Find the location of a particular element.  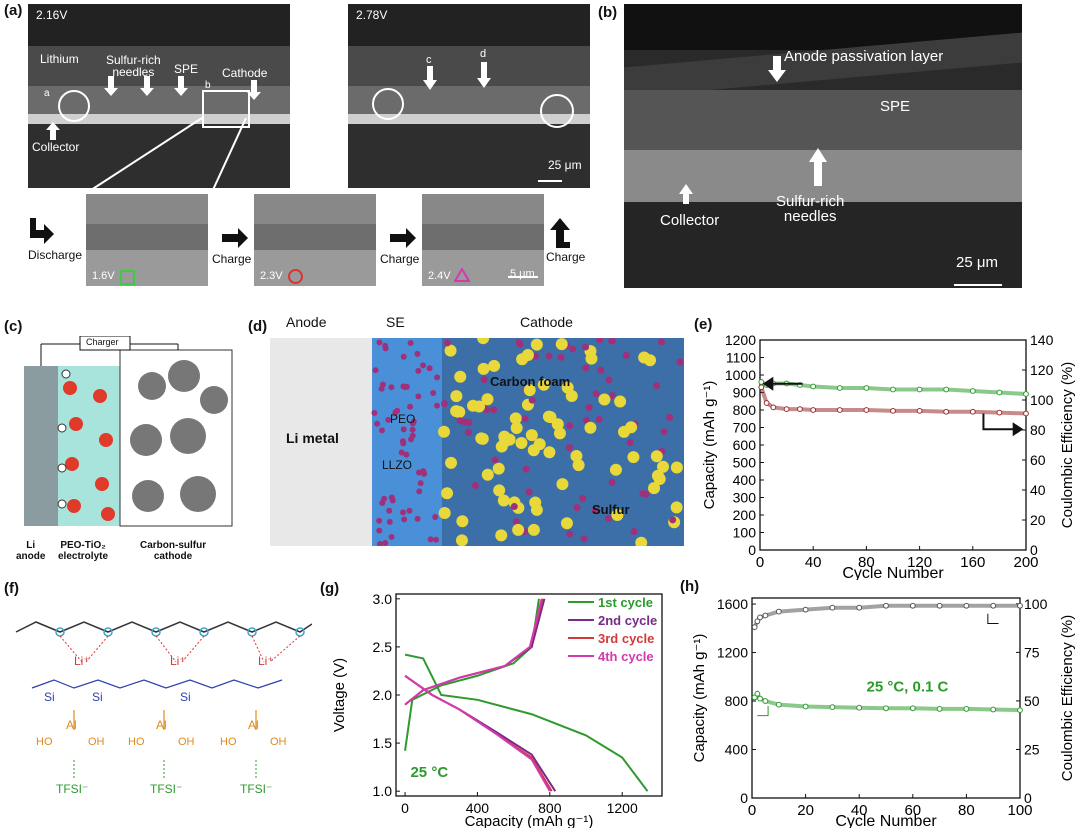

x-tick-label: 160 is located at coordinates (972, 562).